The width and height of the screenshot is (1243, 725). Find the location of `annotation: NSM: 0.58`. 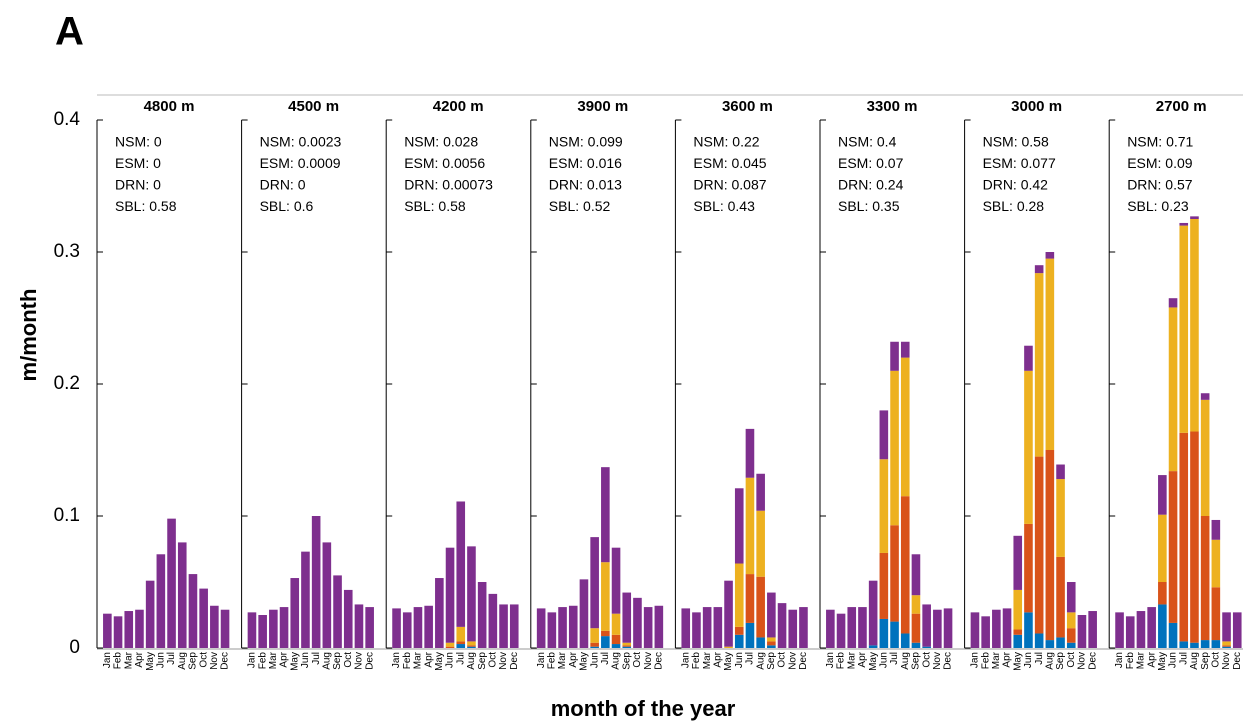

annotation: NSM: 0.58 is located at coordinates (1016, 142).